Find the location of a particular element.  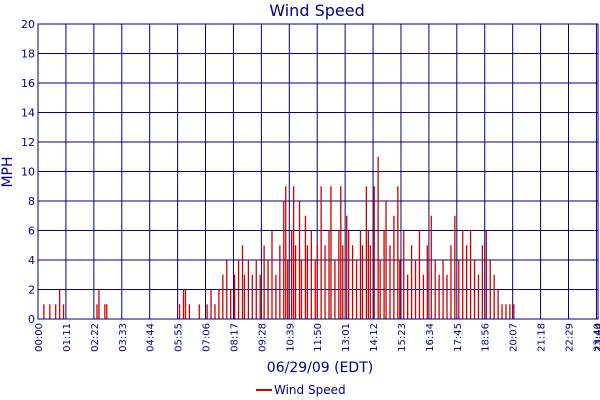

x-axis-label: 06/29/09 (EDT) is located at coordinates (320, 368).